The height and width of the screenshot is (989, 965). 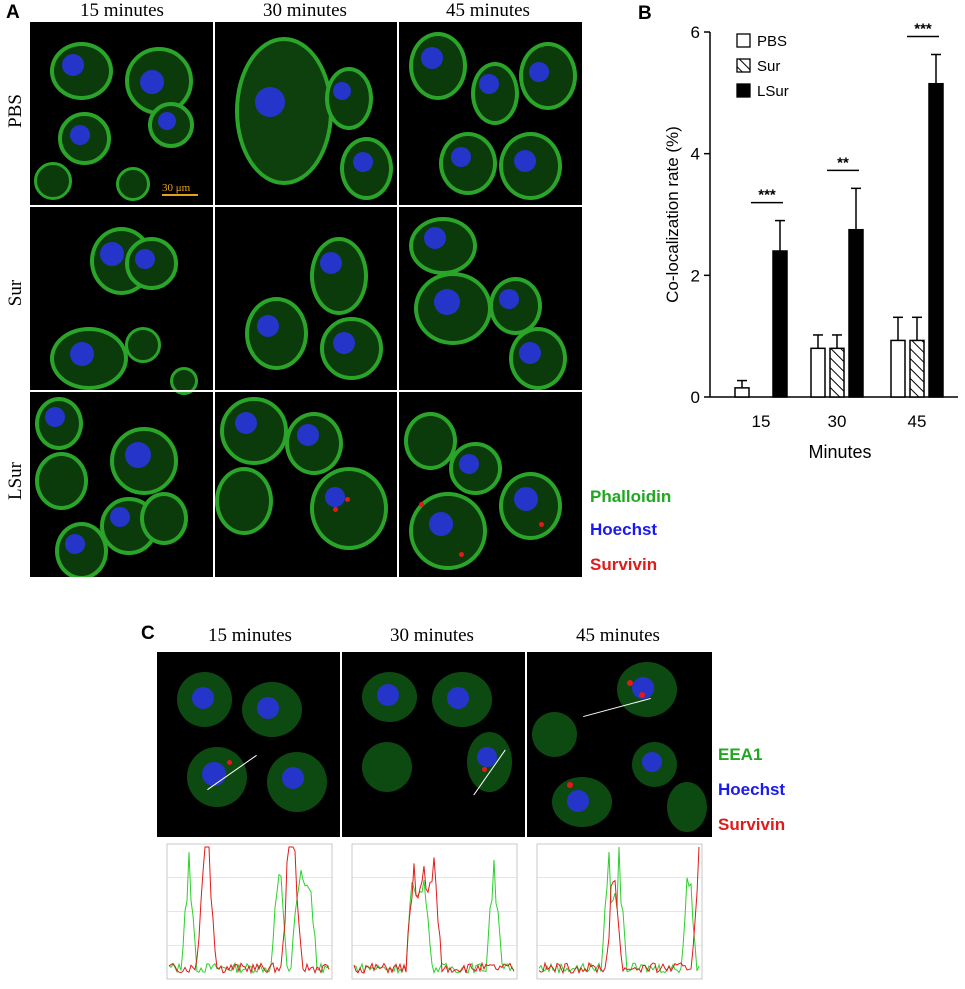 I want to click on micrograph-pbs-15: 30 μm, so click(x=121, y=113).